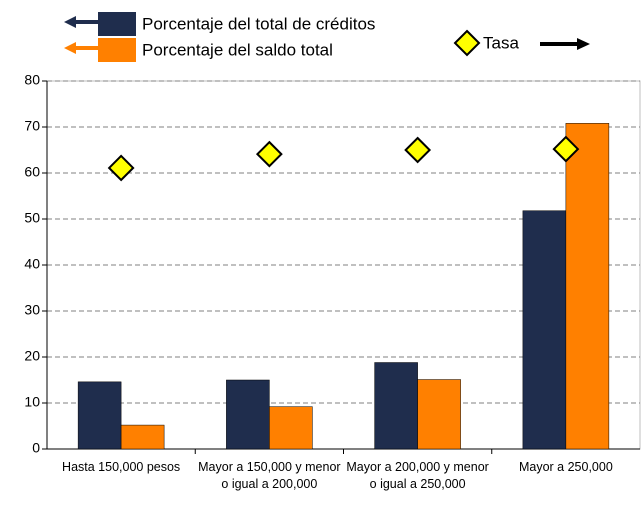 The image size is (643, 518). What do you see at coordinates (237, 49) in the screenshot?
I see `legend-label: Porcentaje del saldo total` at bounding box center [237, 49].